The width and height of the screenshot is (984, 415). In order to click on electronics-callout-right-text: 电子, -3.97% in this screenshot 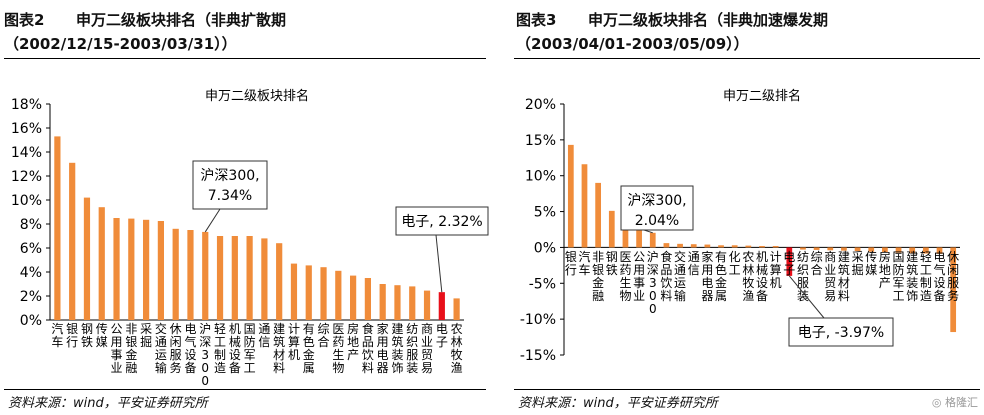, I will do `click(841, 333)`.